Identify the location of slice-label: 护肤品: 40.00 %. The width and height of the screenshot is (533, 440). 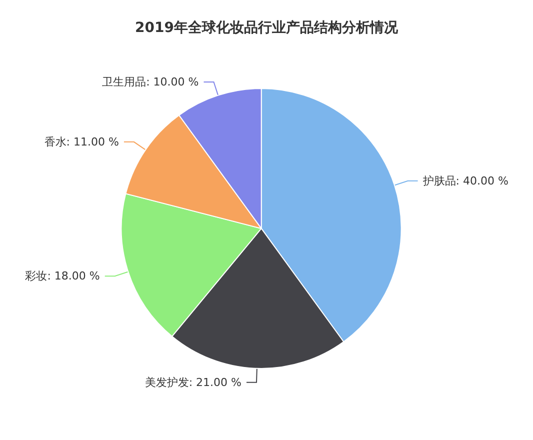
(465, 181).